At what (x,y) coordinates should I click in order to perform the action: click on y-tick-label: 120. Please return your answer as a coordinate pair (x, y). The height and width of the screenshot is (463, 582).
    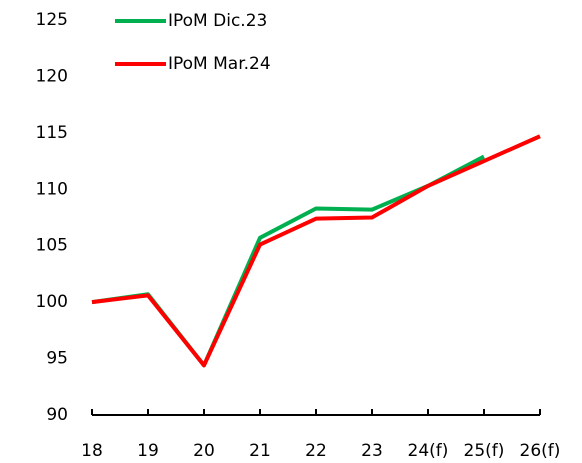
    Looking at the image, I should click on (52, 76).